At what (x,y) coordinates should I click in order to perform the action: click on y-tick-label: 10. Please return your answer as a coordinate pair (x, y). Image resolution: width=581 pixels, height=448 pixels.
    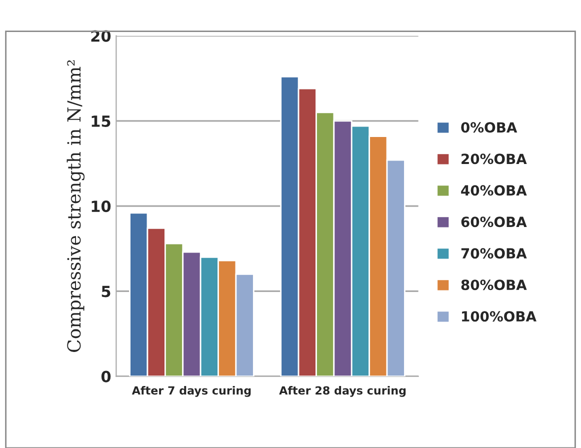
    Looking at the image, I should click on (101, 206).